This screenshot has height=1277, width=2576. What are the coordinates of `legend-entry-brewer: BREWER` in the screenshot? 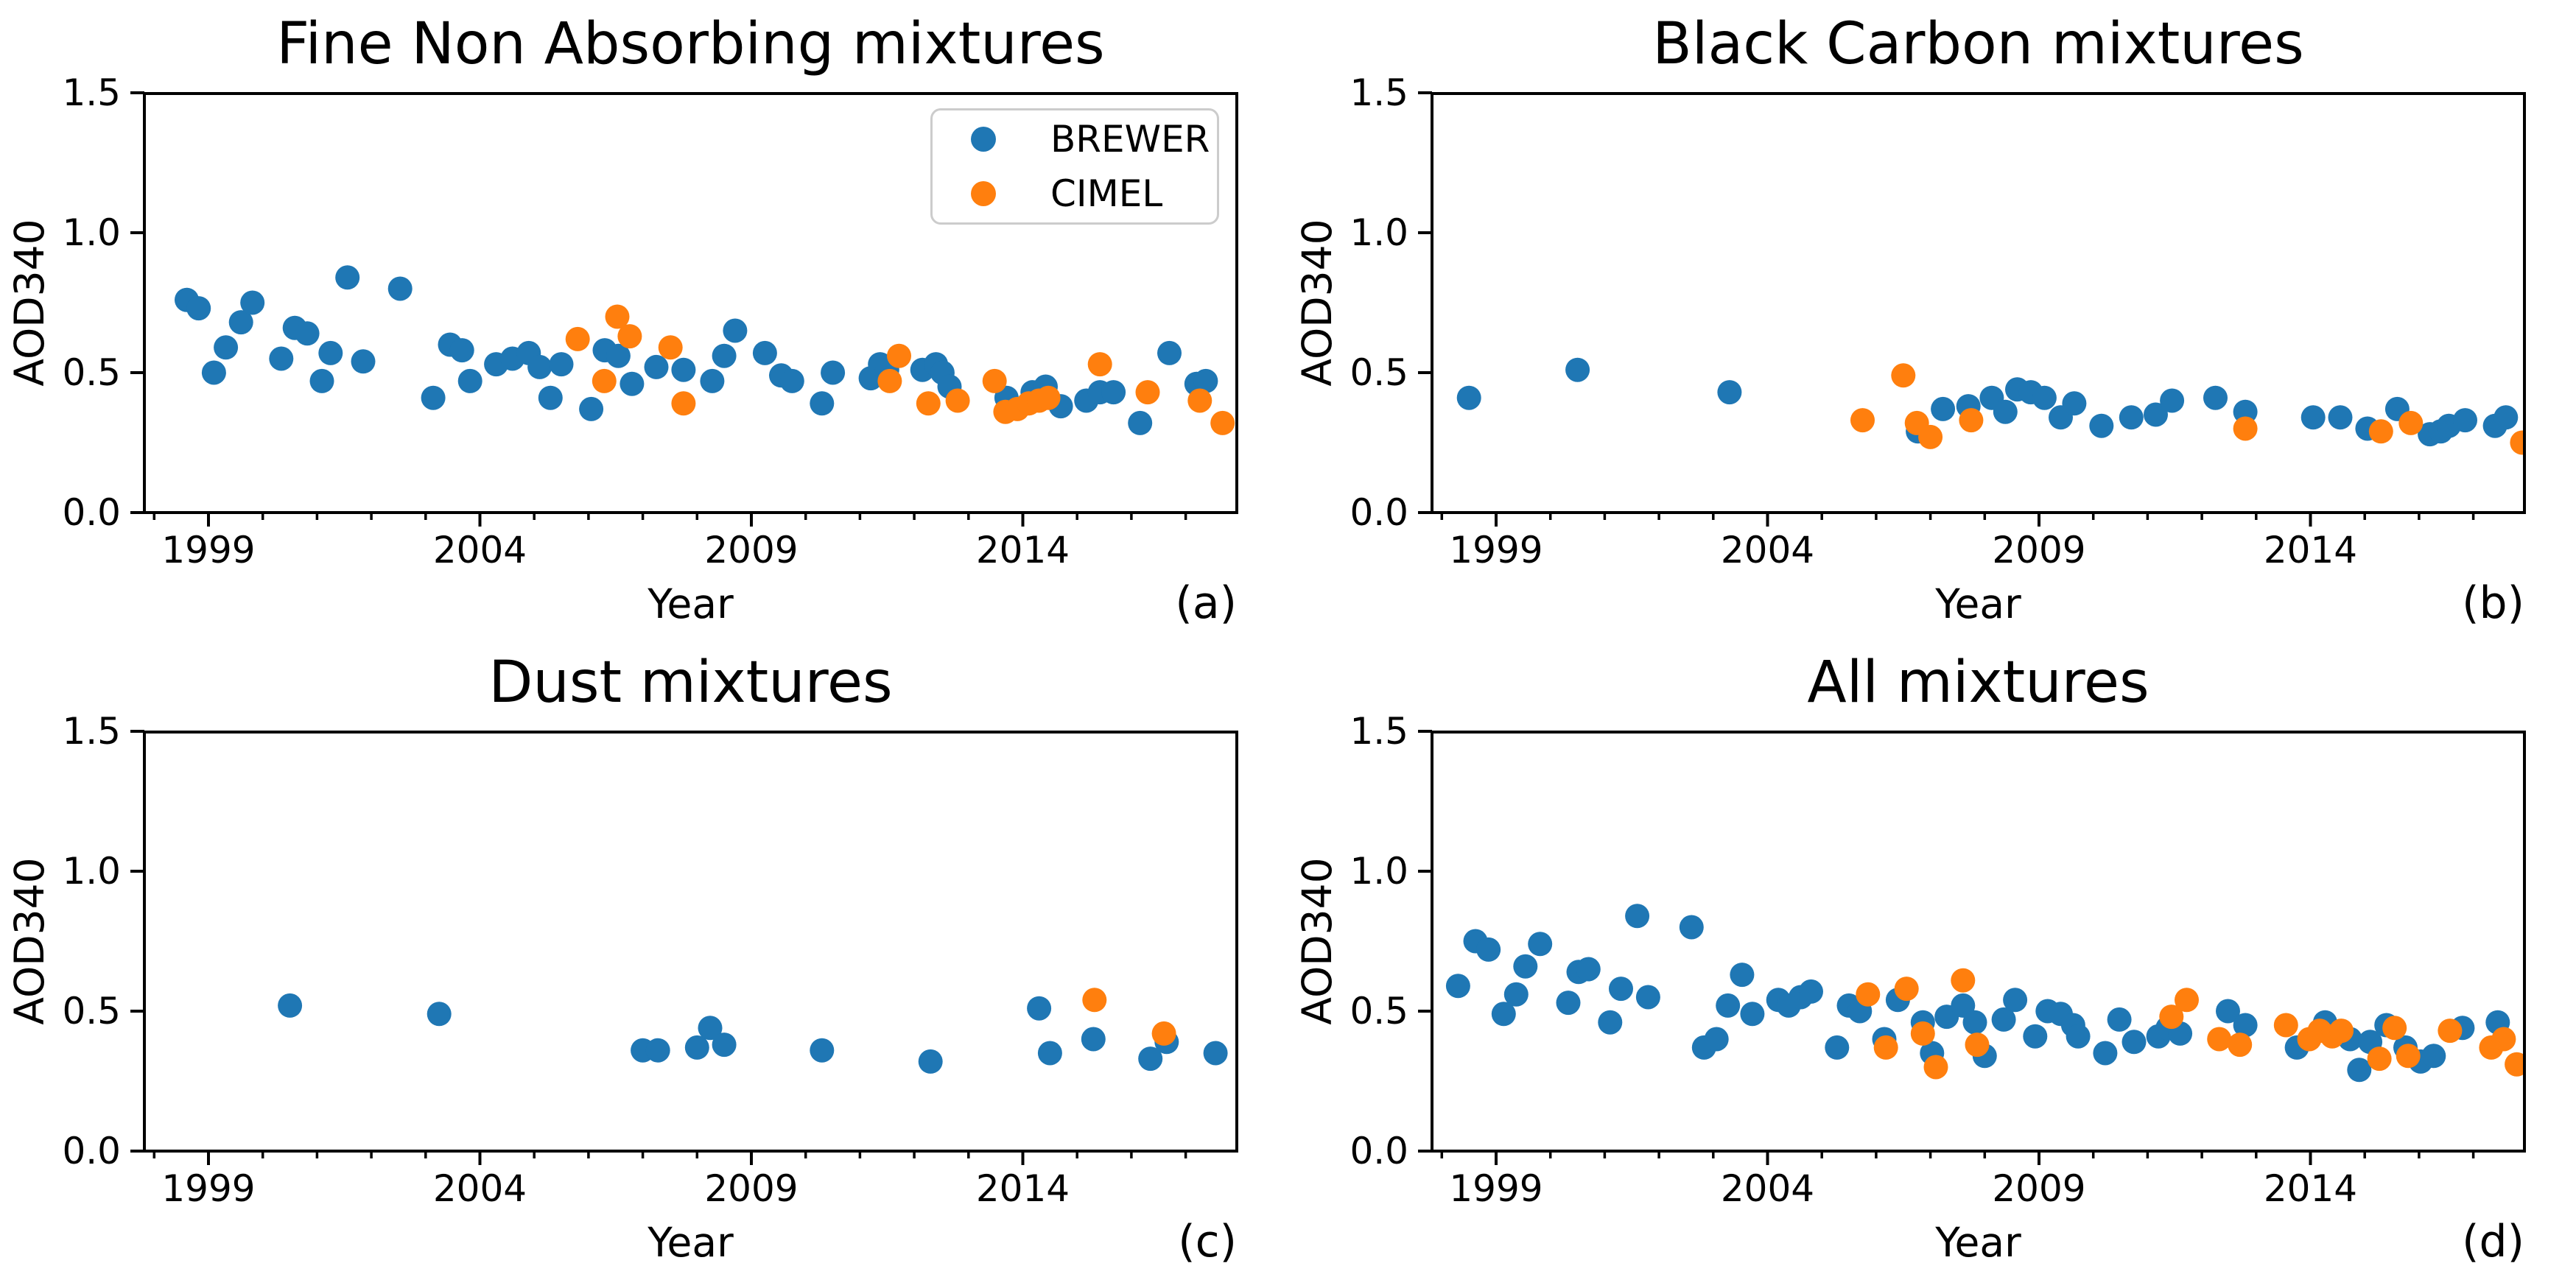 It's located at (1075, 139).